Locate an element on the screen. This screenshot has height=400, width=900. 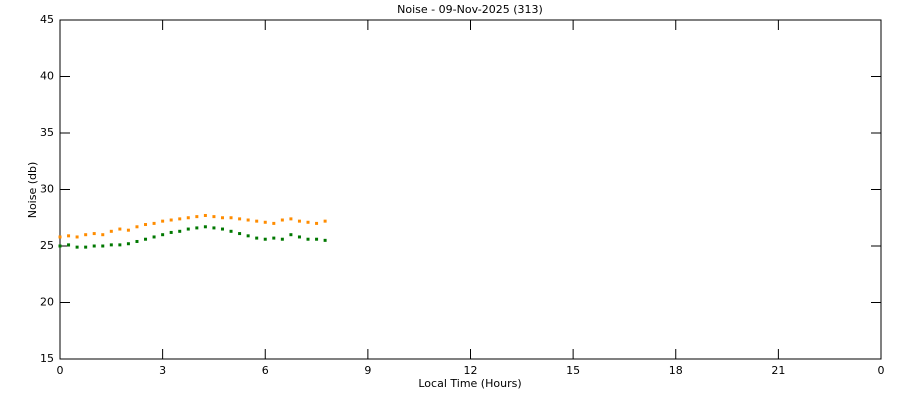
y-tick-label: 30 is located at coordinates (47, 189).